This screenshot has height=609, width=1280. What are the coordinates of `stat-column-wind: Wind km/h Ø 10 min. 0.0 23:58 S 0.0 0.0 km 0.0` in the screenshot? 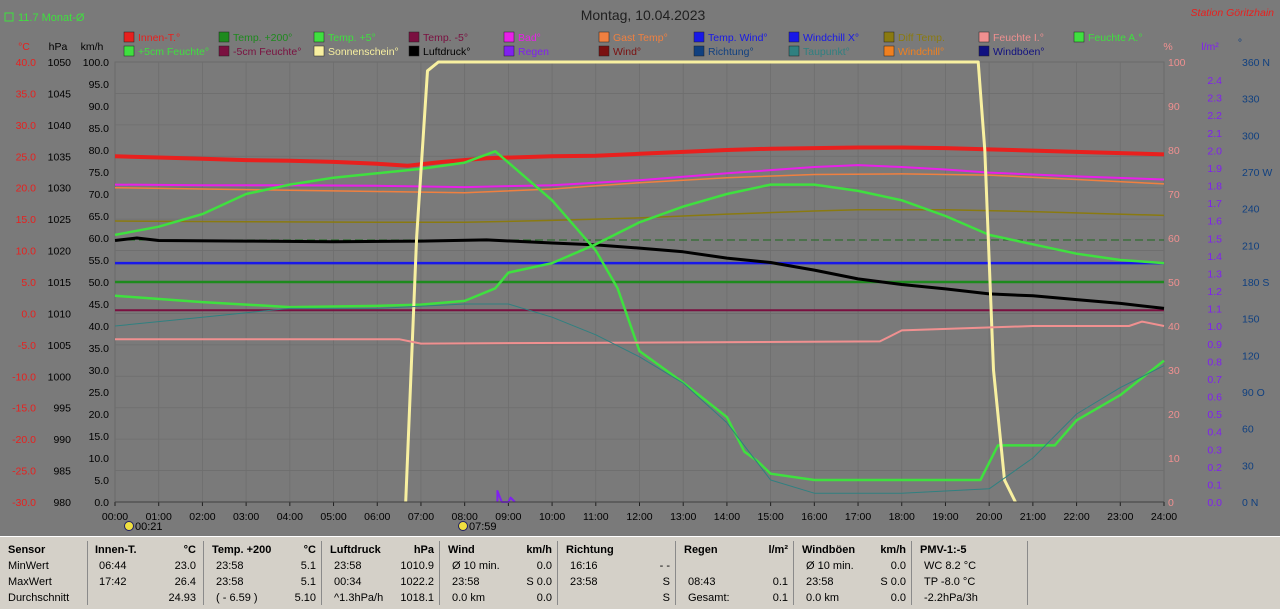 It's located at (499, 573).